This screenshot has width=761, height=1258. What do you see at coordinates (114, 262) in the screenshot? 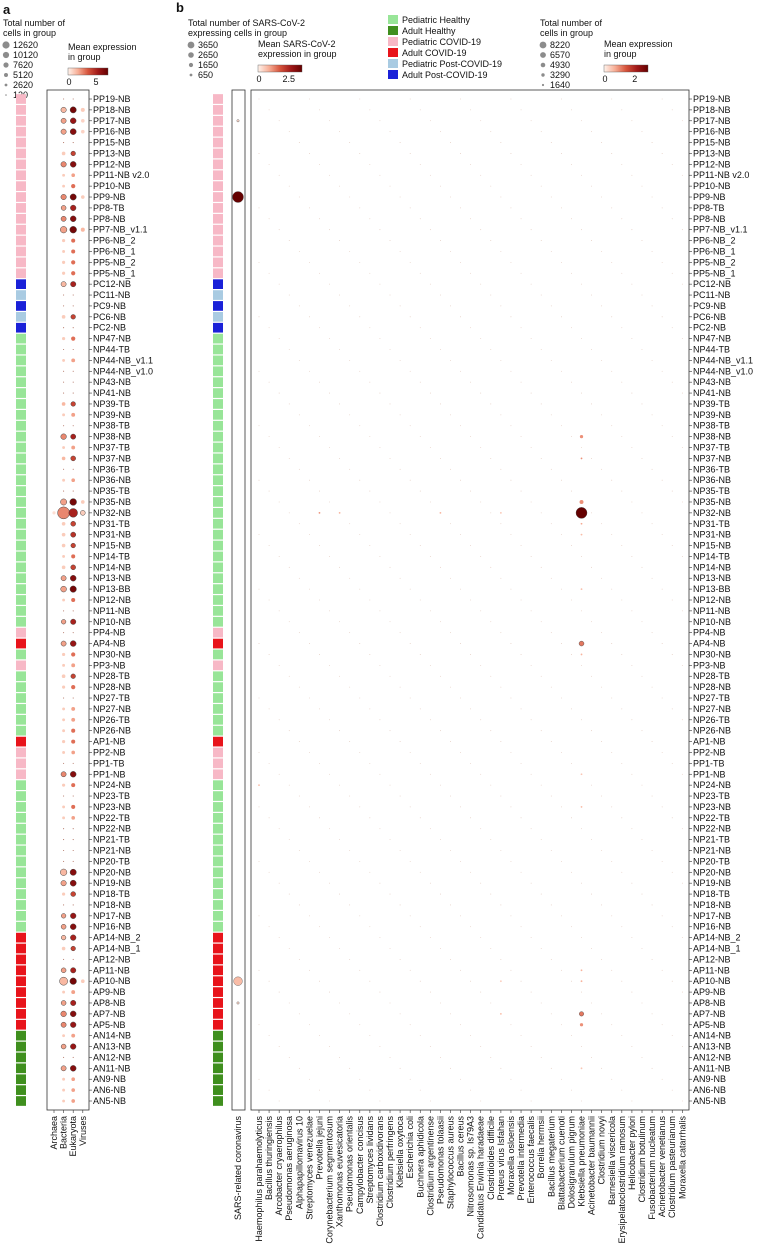
I see `row-label: PP5-NB_2` at bounding box center [114, 262].